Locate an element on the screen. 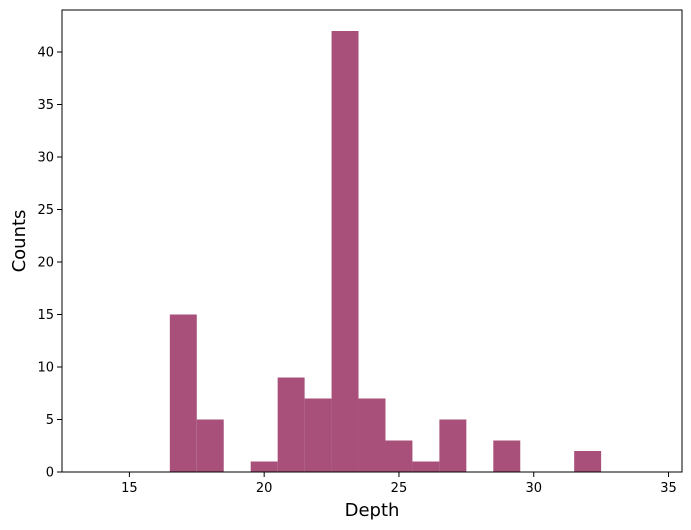 The height and width of the screenshot is (530, 691). y-tick-label: 35 is located at coordinates (45, 105).